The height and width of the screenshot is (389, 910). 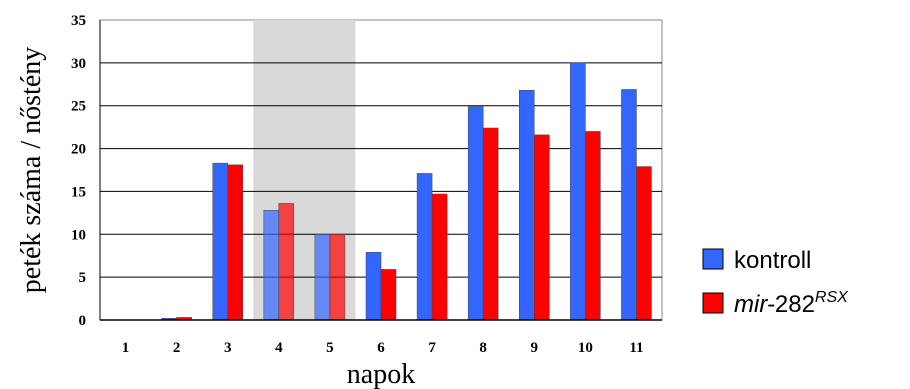 What do you see at coordinates (78, 171) in the screenshot?
I see `y-tick-labels: 0 5 10 15 20 25 30 35` at bounding box center [78, 171].